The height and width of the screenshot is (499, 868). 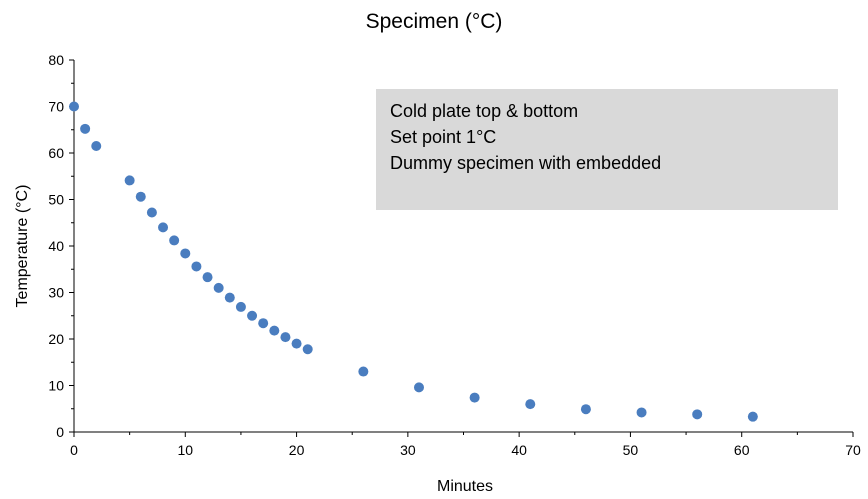 What do you see at coordinates (519, 450) in the screenshot?
I see `x-tick-label: 40` at bounding box center [519, 450].